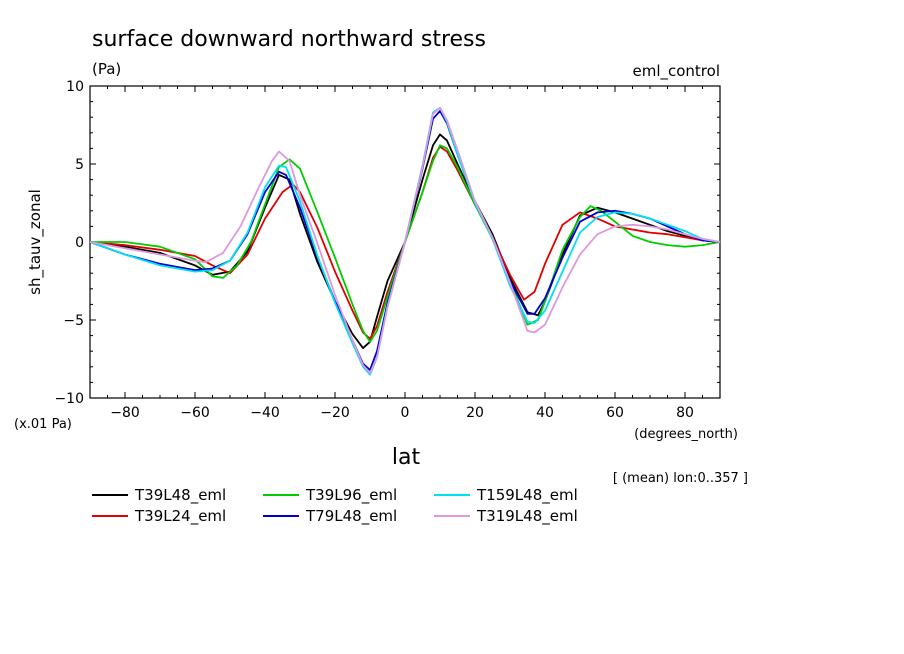 The width and height of the screenshot is (904, 654). I want to click on x-tick-label: −60, so click(195, 413).